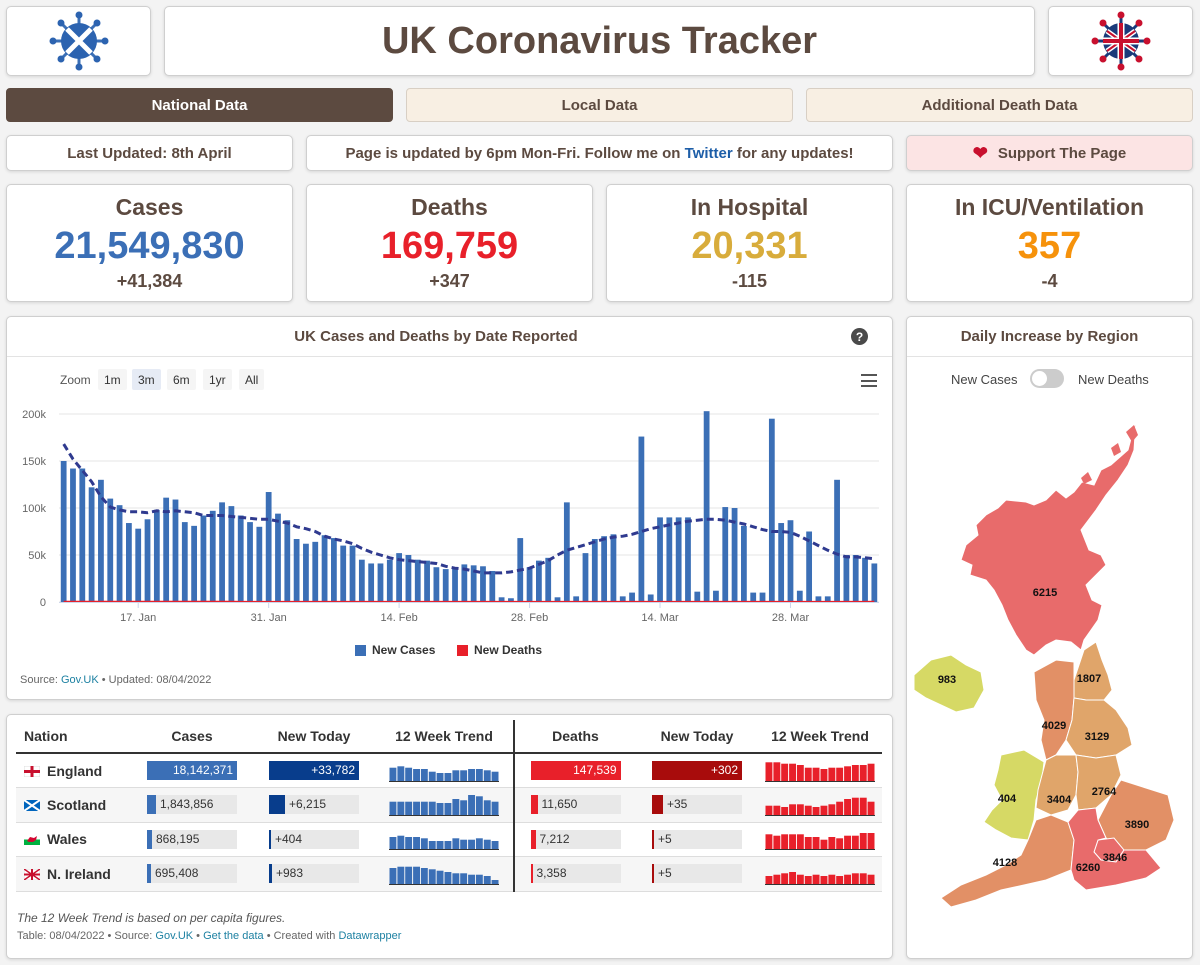  Describe the element at coordinates (1054, 710) in the screenshot. I see `region-north-west` at that location.